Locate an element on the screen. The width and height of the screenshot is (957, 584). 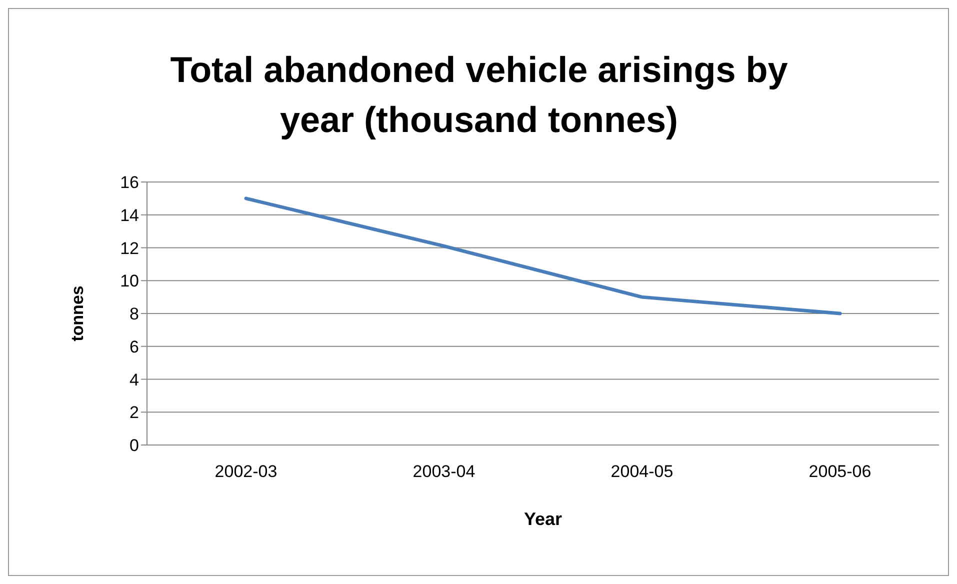
y-axis-title: tonnes is located at coordinates (78, 314).